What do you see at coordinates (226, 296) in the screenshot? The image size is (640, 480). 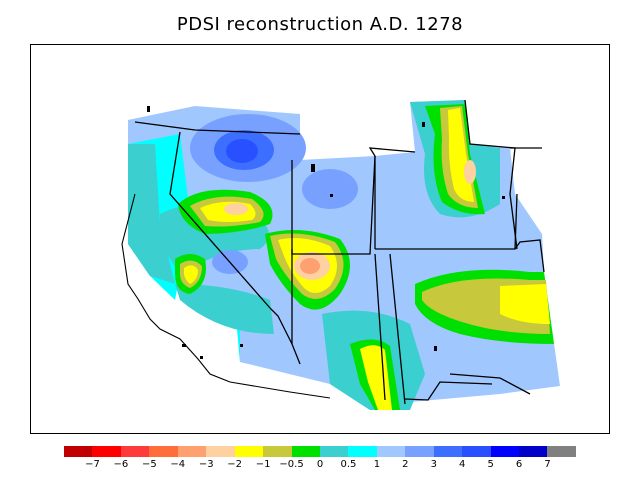 I see `coastline` at bounding box center [226, 296].